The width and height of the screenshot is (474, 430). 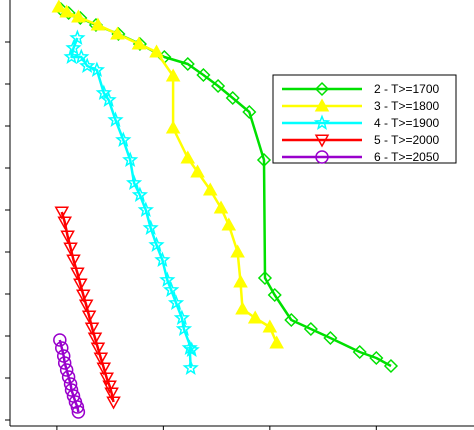 I want to click on legend-item: 5 - T>=2000, so click(x=360, y=140).